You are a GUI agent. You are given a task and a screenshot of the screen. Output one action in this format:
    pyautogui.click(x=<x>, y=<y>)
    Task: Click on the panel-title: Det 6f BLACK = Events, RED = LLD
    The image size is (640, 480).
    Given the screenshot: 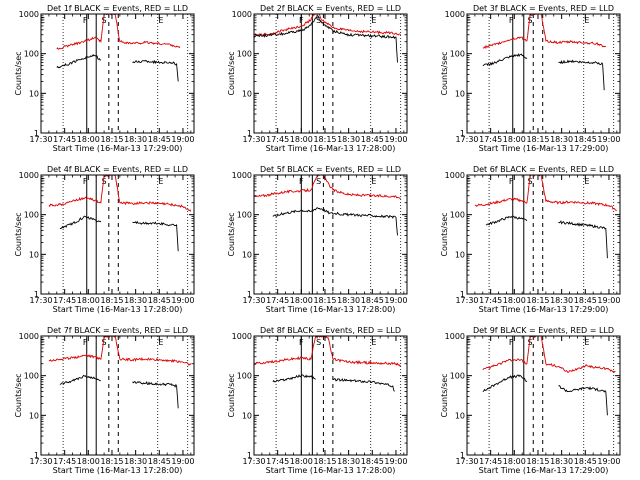 What is the action you would take?
    pyautogui.click(x=543, y=169)
    